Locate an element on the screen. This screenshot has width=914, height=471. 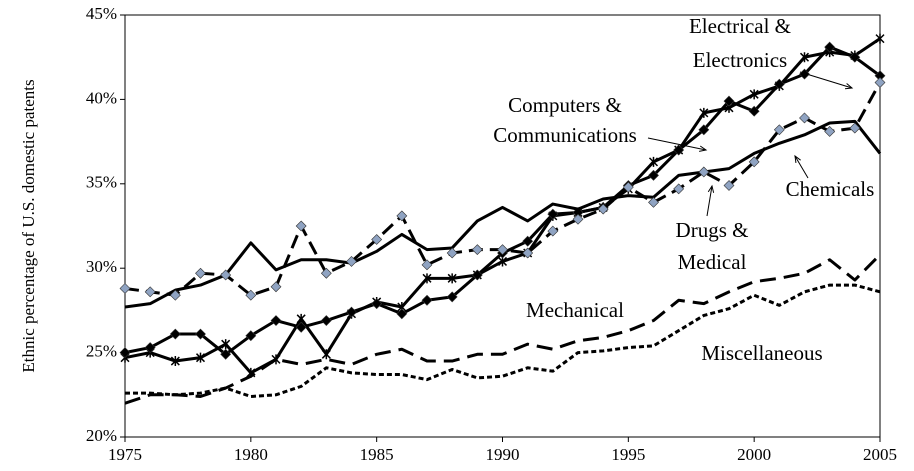
series-annotation: Electronics is located at coordinates (740, 60).